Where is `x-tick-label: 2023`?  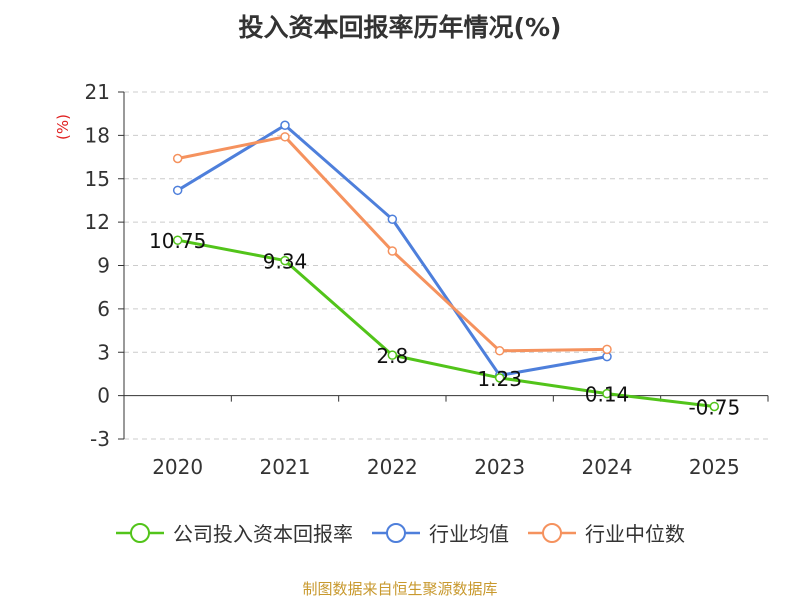
x-tick-label: 2023 is located at coordinates (499, 467).